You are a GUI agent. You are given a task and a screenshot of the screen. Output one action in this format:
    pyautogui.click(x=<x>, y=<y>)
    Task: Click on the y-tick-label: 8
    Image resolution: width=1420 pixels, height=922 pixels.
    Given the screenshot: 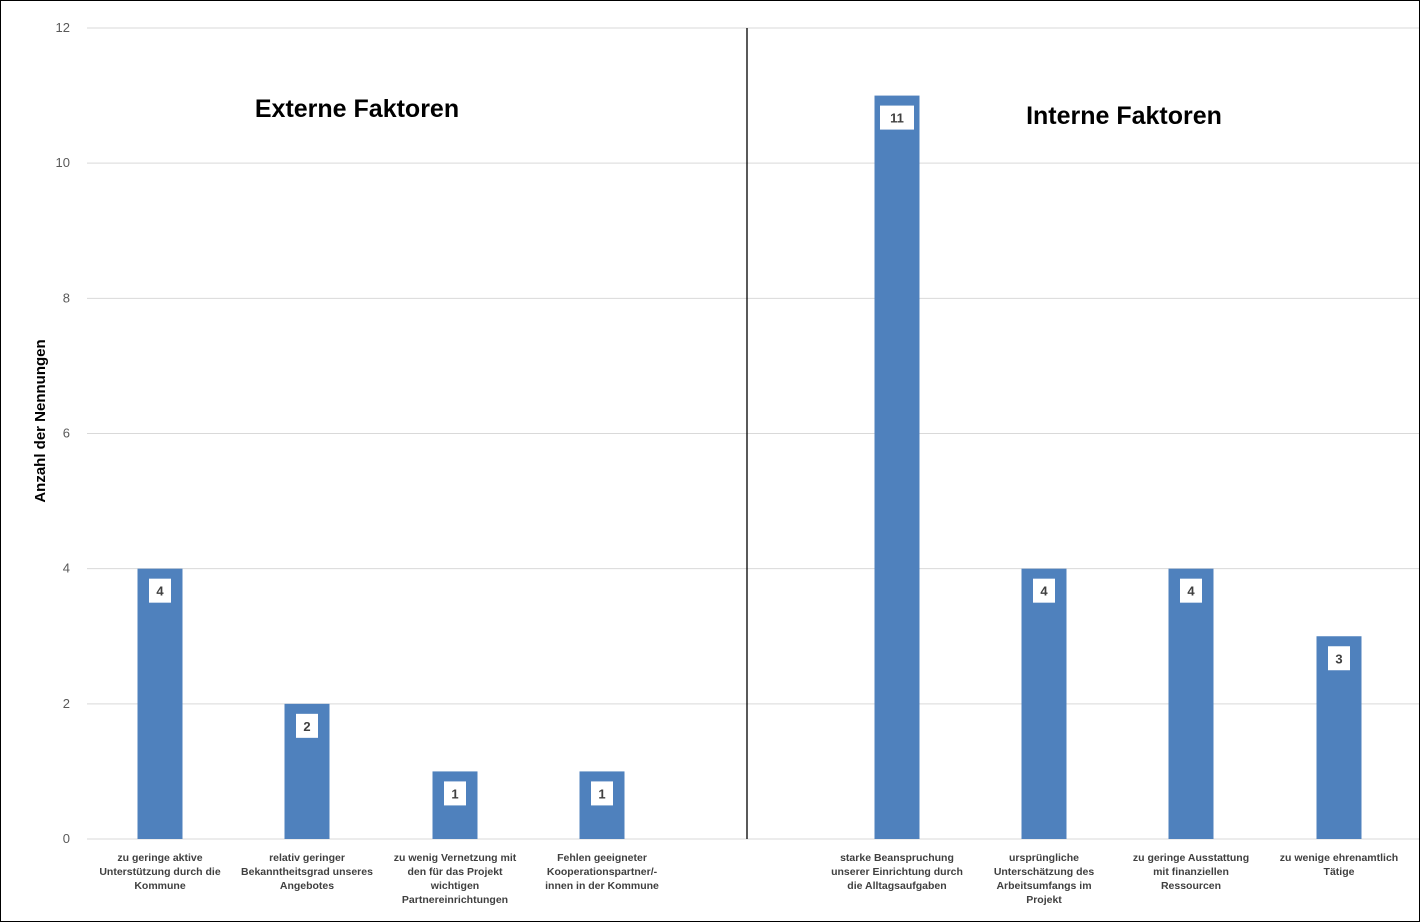 What is the action you would take?
    pyautogui.click(x=66, y=297)
    